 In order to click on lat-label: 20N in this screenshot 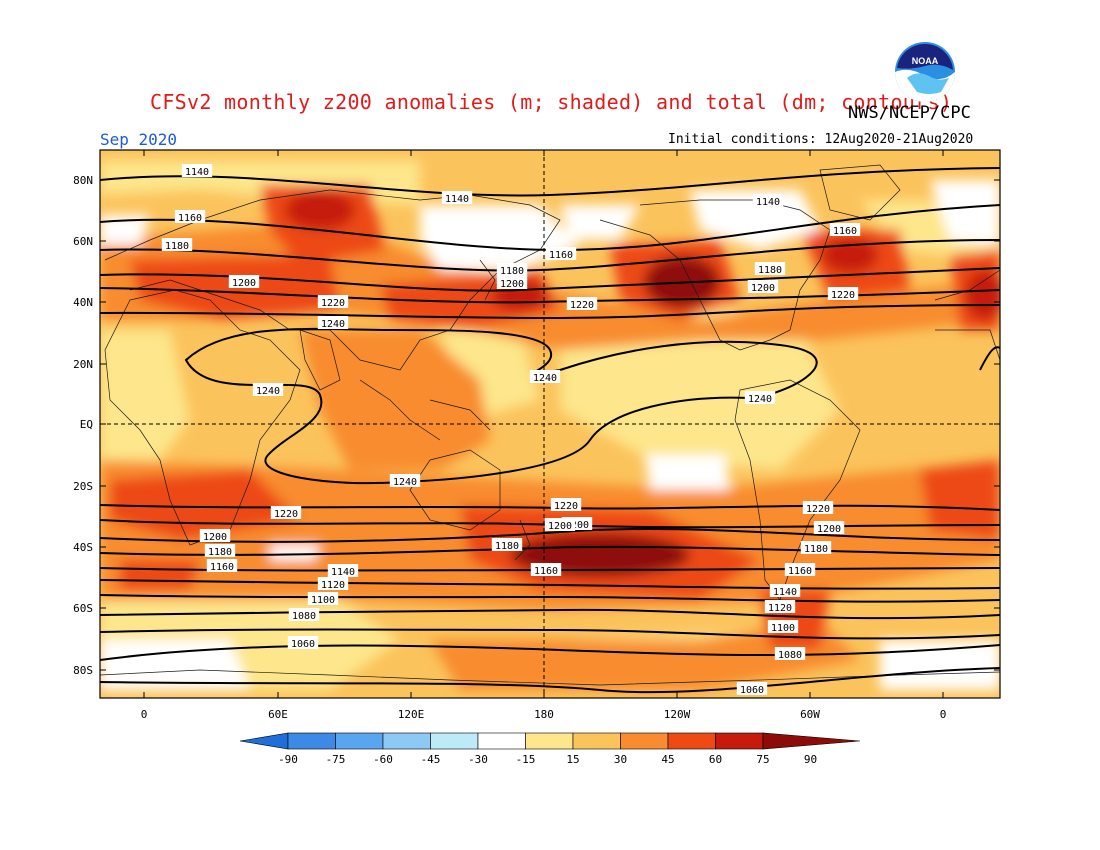, I will do `click(83, 364)`.